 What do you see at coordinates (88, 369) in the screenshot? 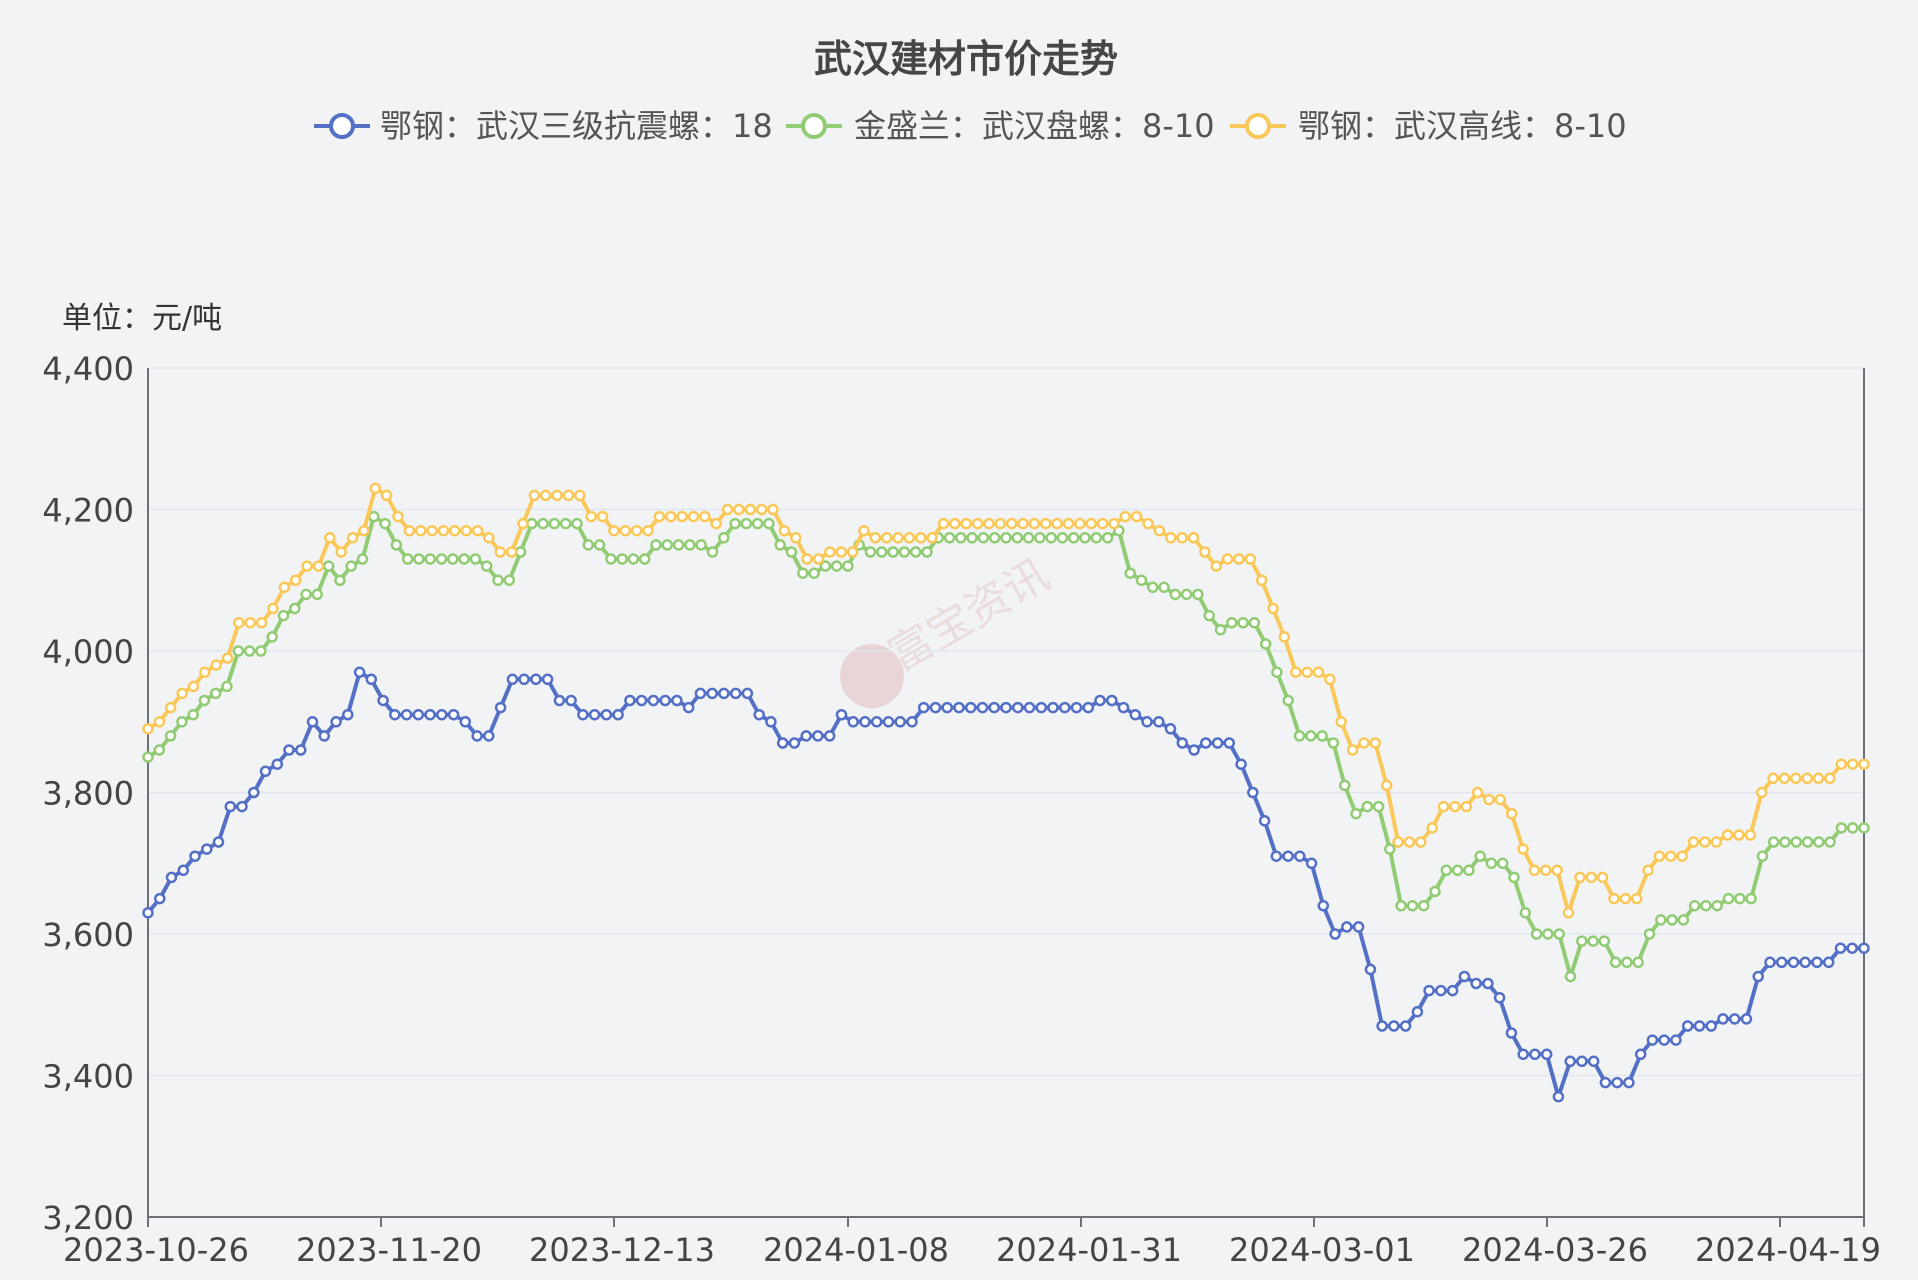
I see `y-tick-label: 4,400` at bounding box center [88, 369].